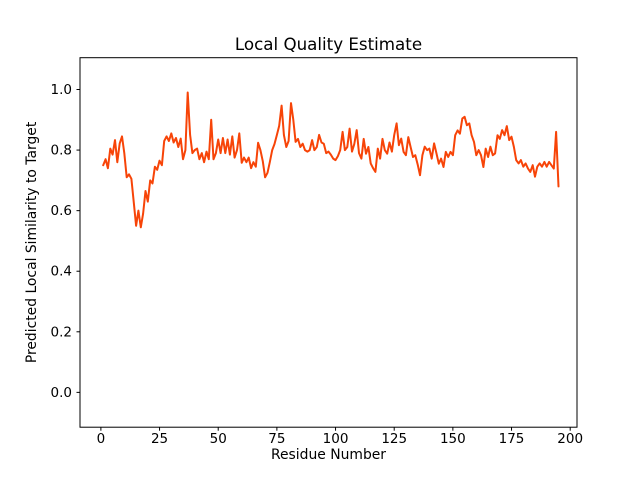 Image resolution: width=640 pixels, height=480 pixels. What do you see at coordinates (328, 455) in the screenshot?
I see `x-axis-label: Residue Number` at bounding box center [328, 455].